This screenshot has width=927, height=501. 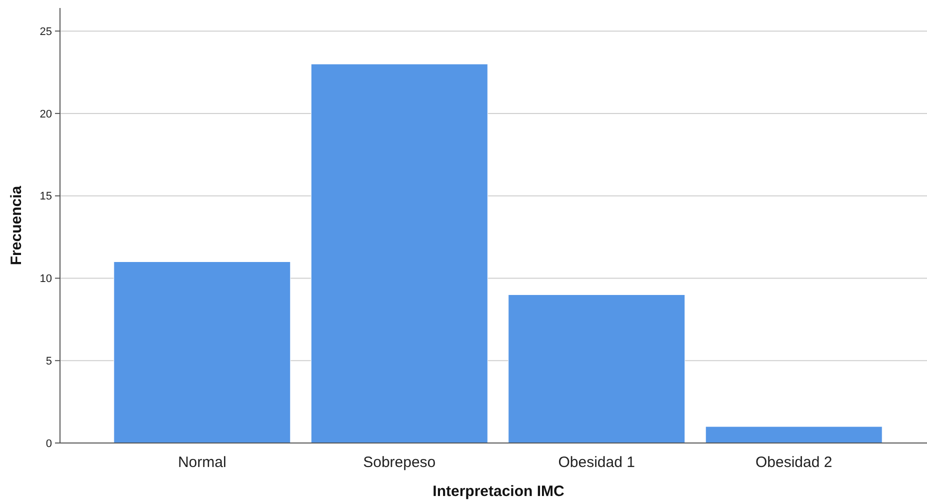 I want to click on y-tick-label: 10, so click(x=46, y=279).